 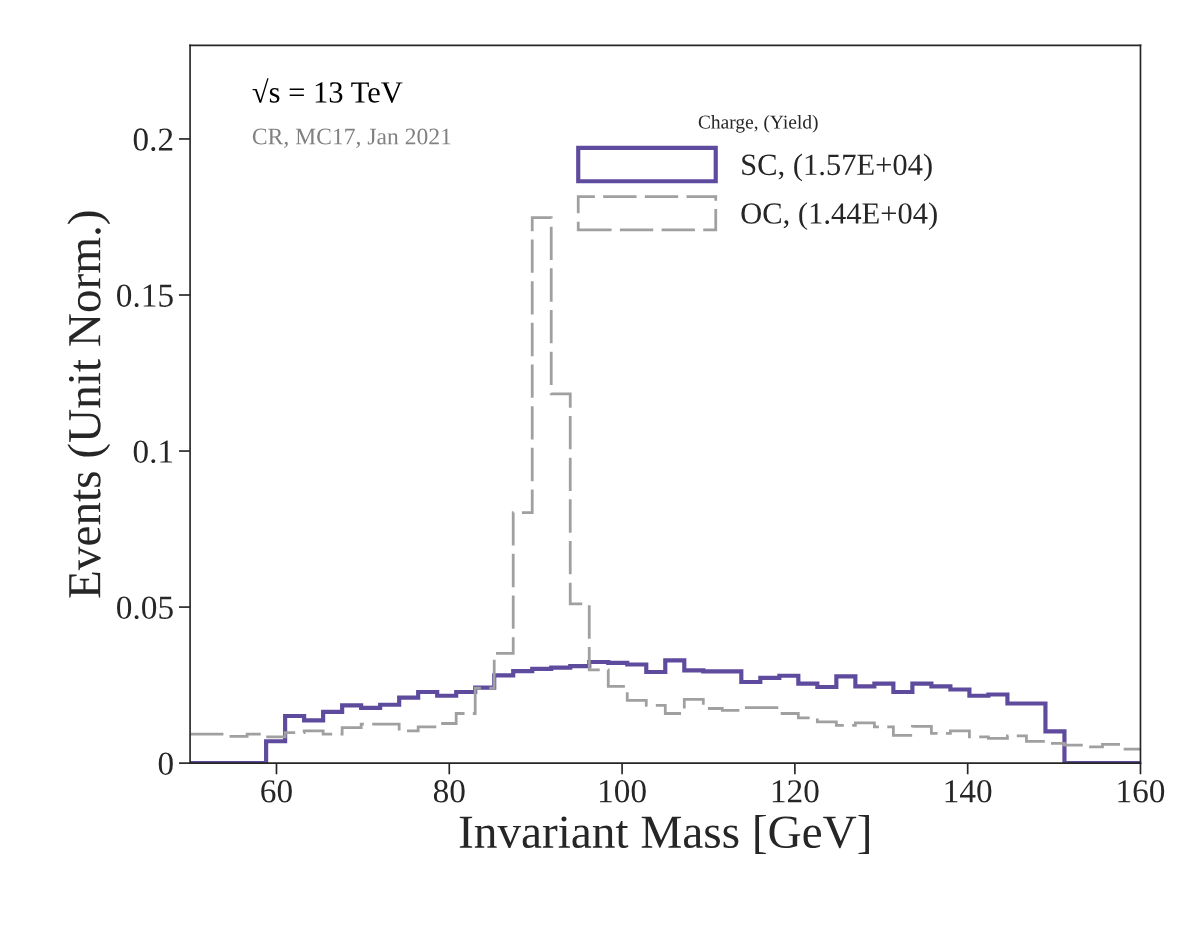 I want to click on y-tick-label: 0.15, so click(x=145, y=296).